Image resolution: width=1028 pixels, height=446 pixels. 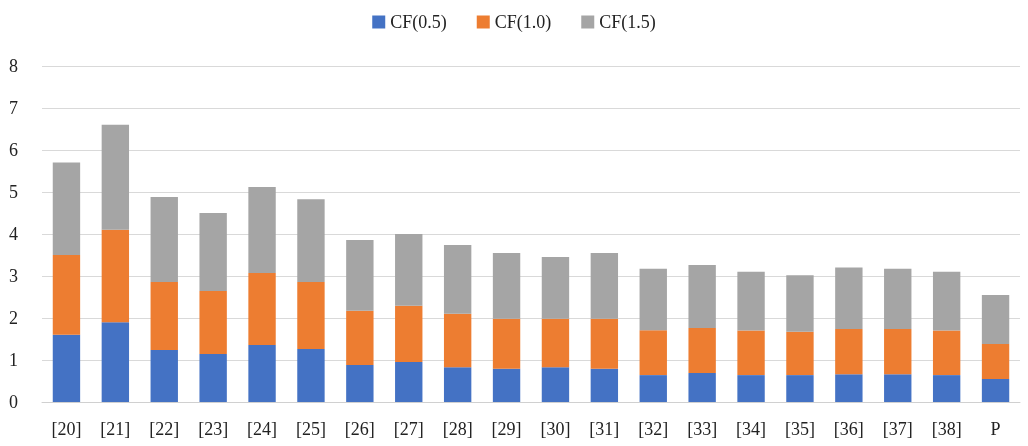 I want to click on x-tick-label: [24], so click(x=262, y=429).